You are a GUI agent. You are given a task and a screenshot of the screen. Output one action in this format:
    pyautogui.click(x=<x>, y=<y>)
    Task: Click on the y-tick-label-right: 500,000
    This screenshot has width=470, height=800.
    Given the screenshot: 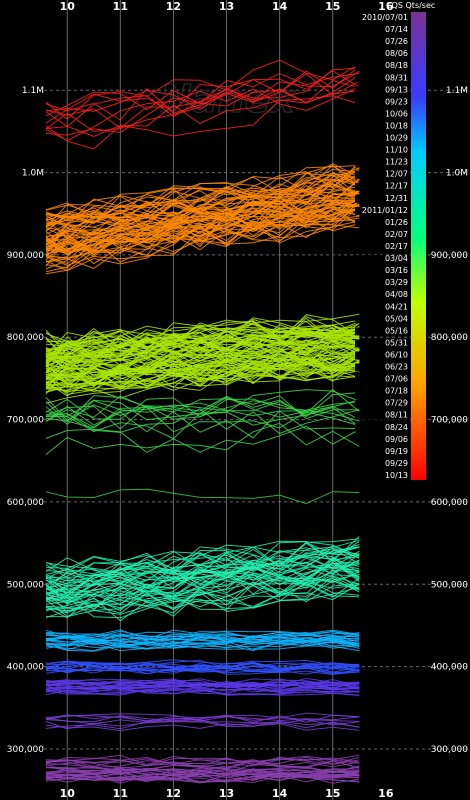 What is the action you would take?
    pyautogui.click(x=449, y=585)
    